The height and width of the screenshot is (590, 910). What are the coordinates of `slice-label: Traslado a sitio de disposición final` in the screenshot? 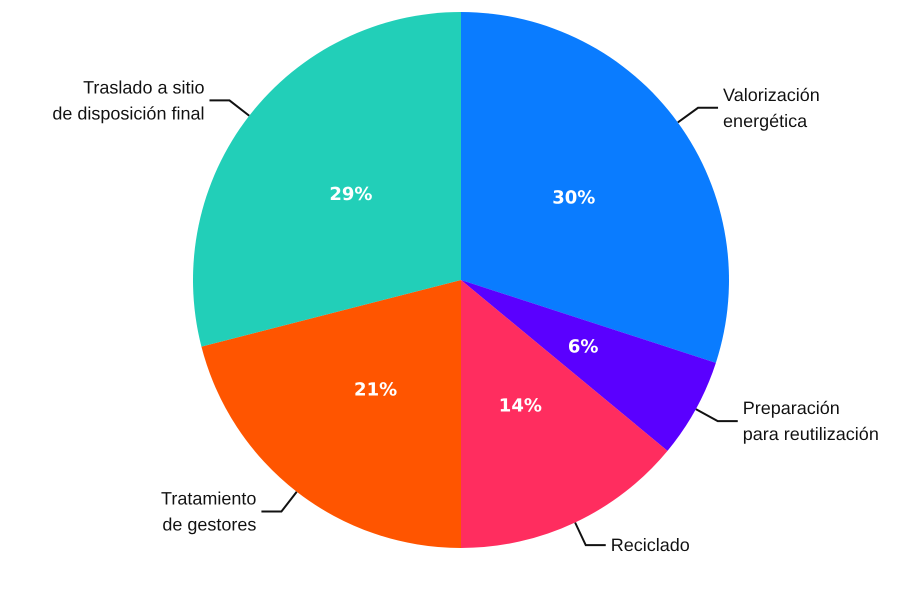 It's located at (128, 100).